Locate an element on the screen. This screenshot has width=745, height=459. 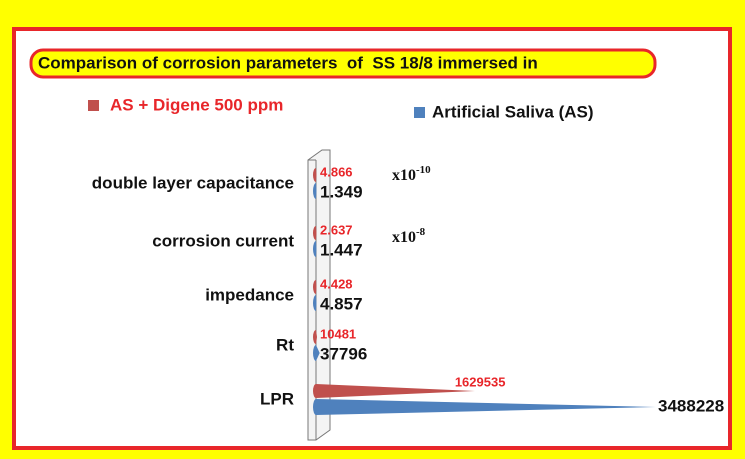
category-label: double layer capacitance is located at coordinates (193, 182).